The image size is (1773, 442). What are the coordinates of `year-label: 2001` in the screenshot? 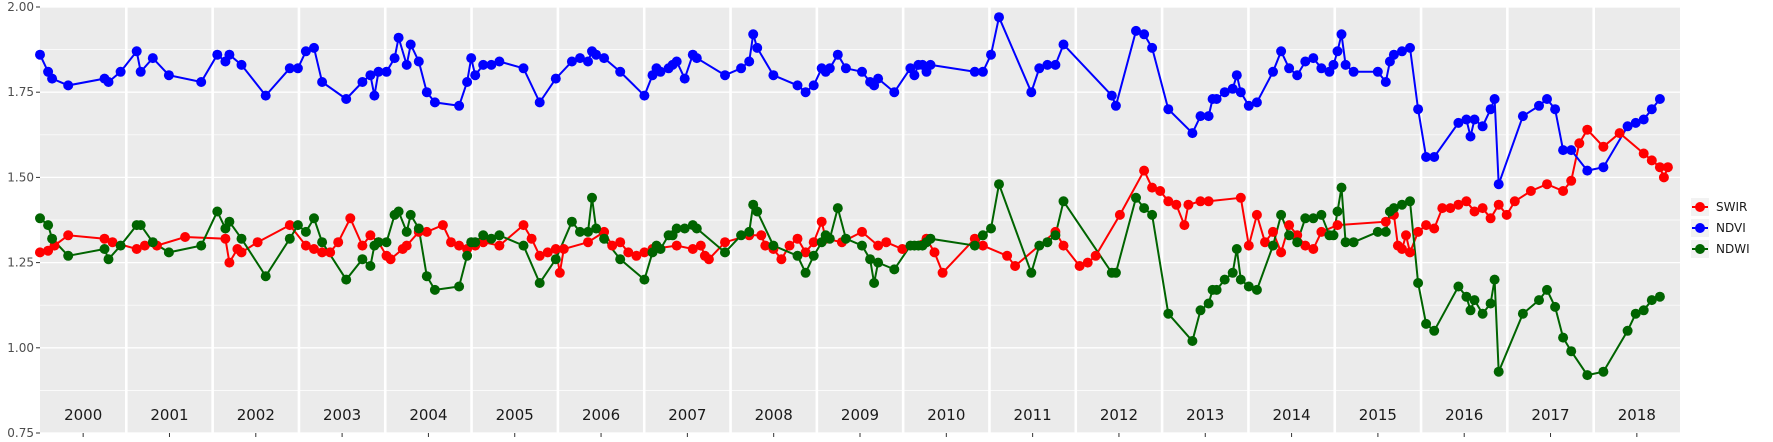 It's located at (169, 415).